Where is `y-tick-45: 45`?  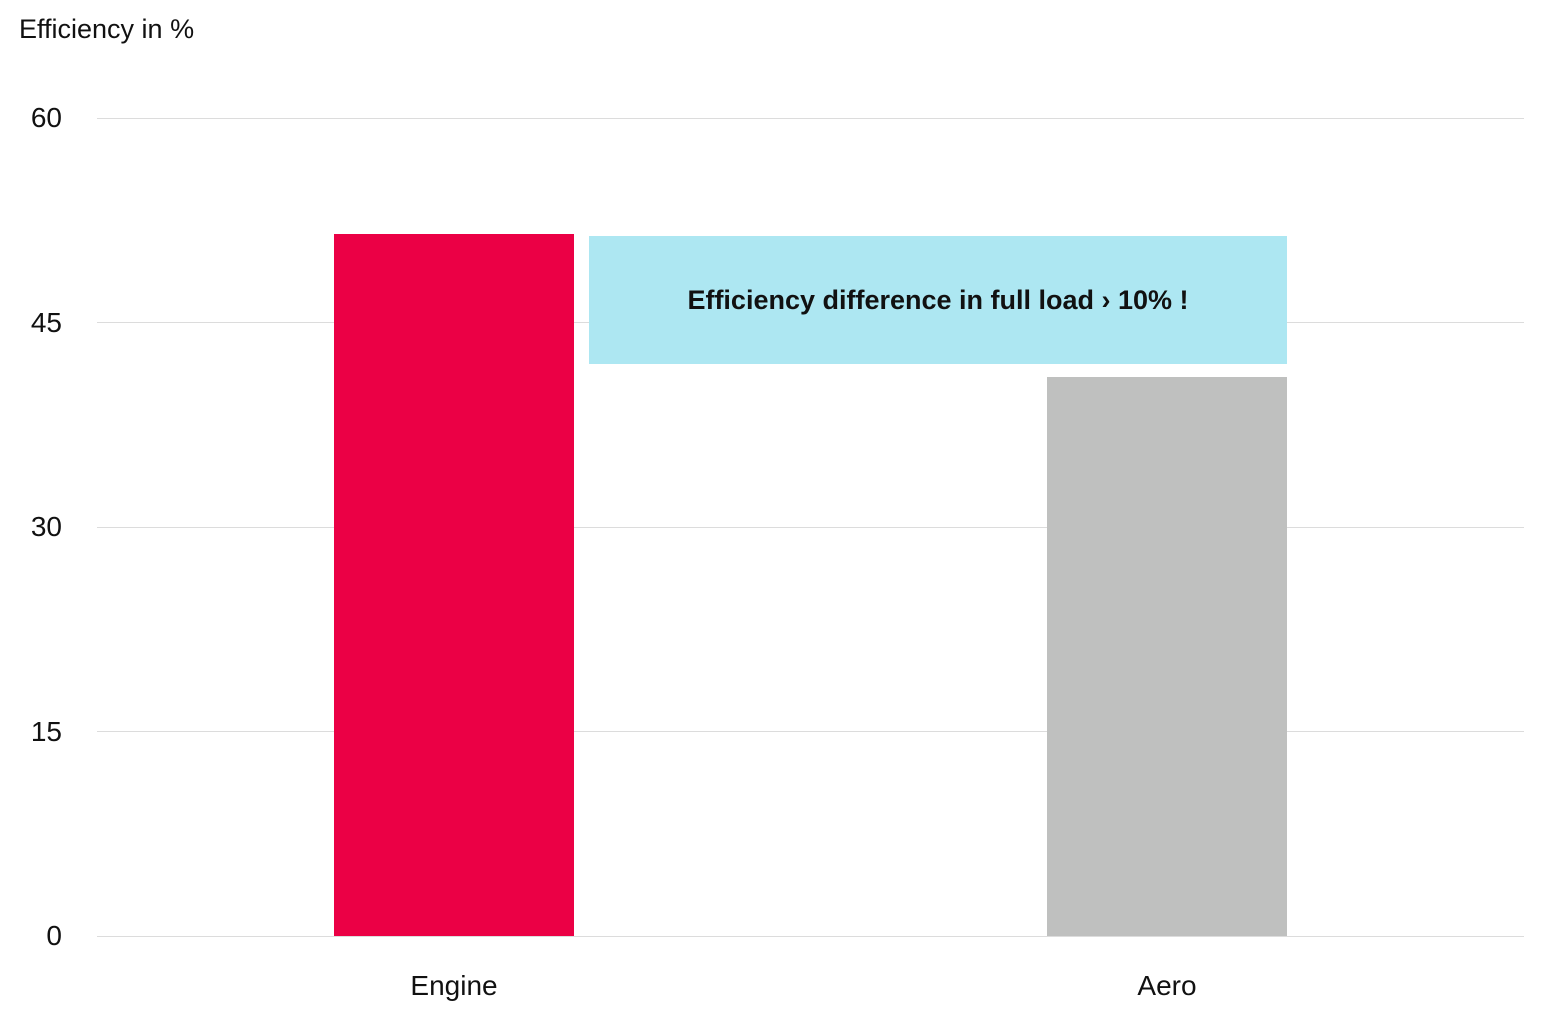
y-tick-45: 45 is located at coordinates (46, 322).